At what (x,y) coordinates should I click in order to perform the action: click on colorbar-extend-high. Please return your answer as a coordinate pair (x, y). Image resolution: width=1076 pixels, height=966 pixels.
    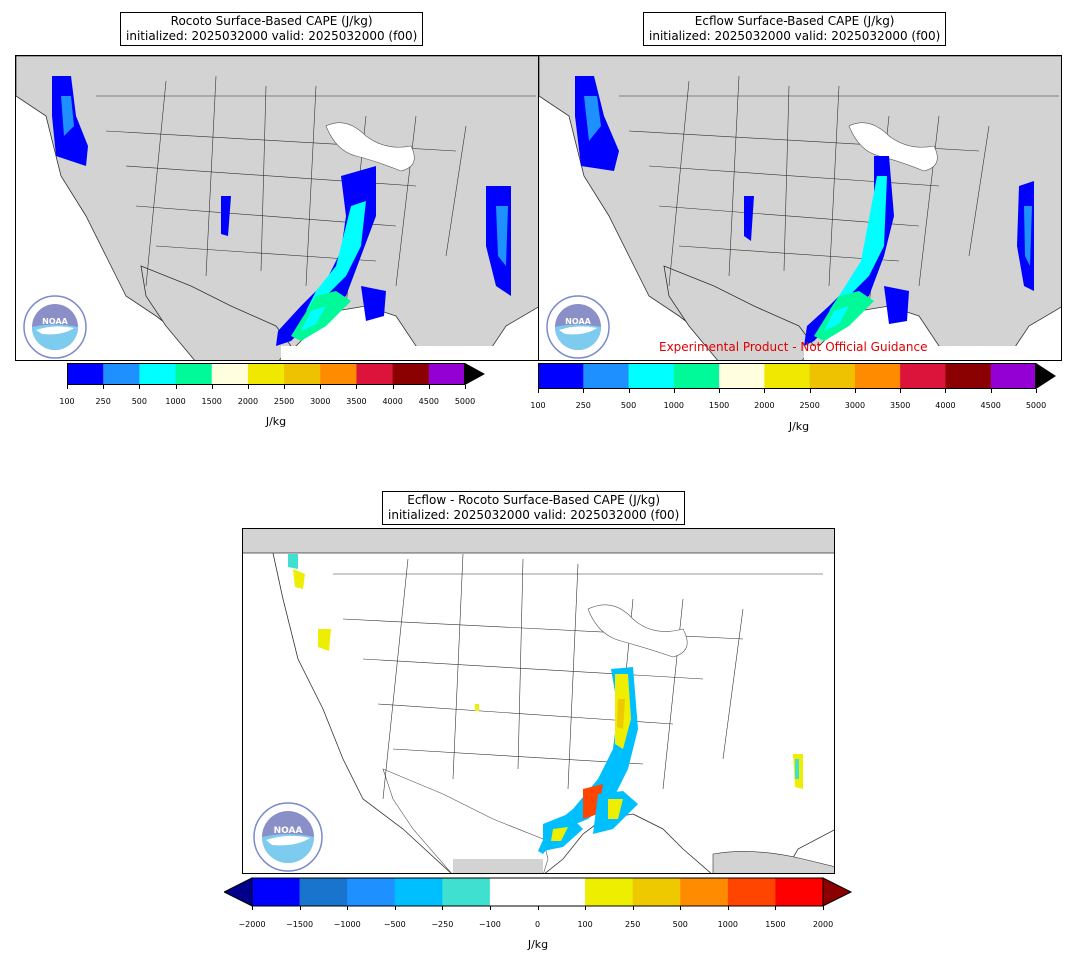
    Looking at the image, I should click on (837, 892).